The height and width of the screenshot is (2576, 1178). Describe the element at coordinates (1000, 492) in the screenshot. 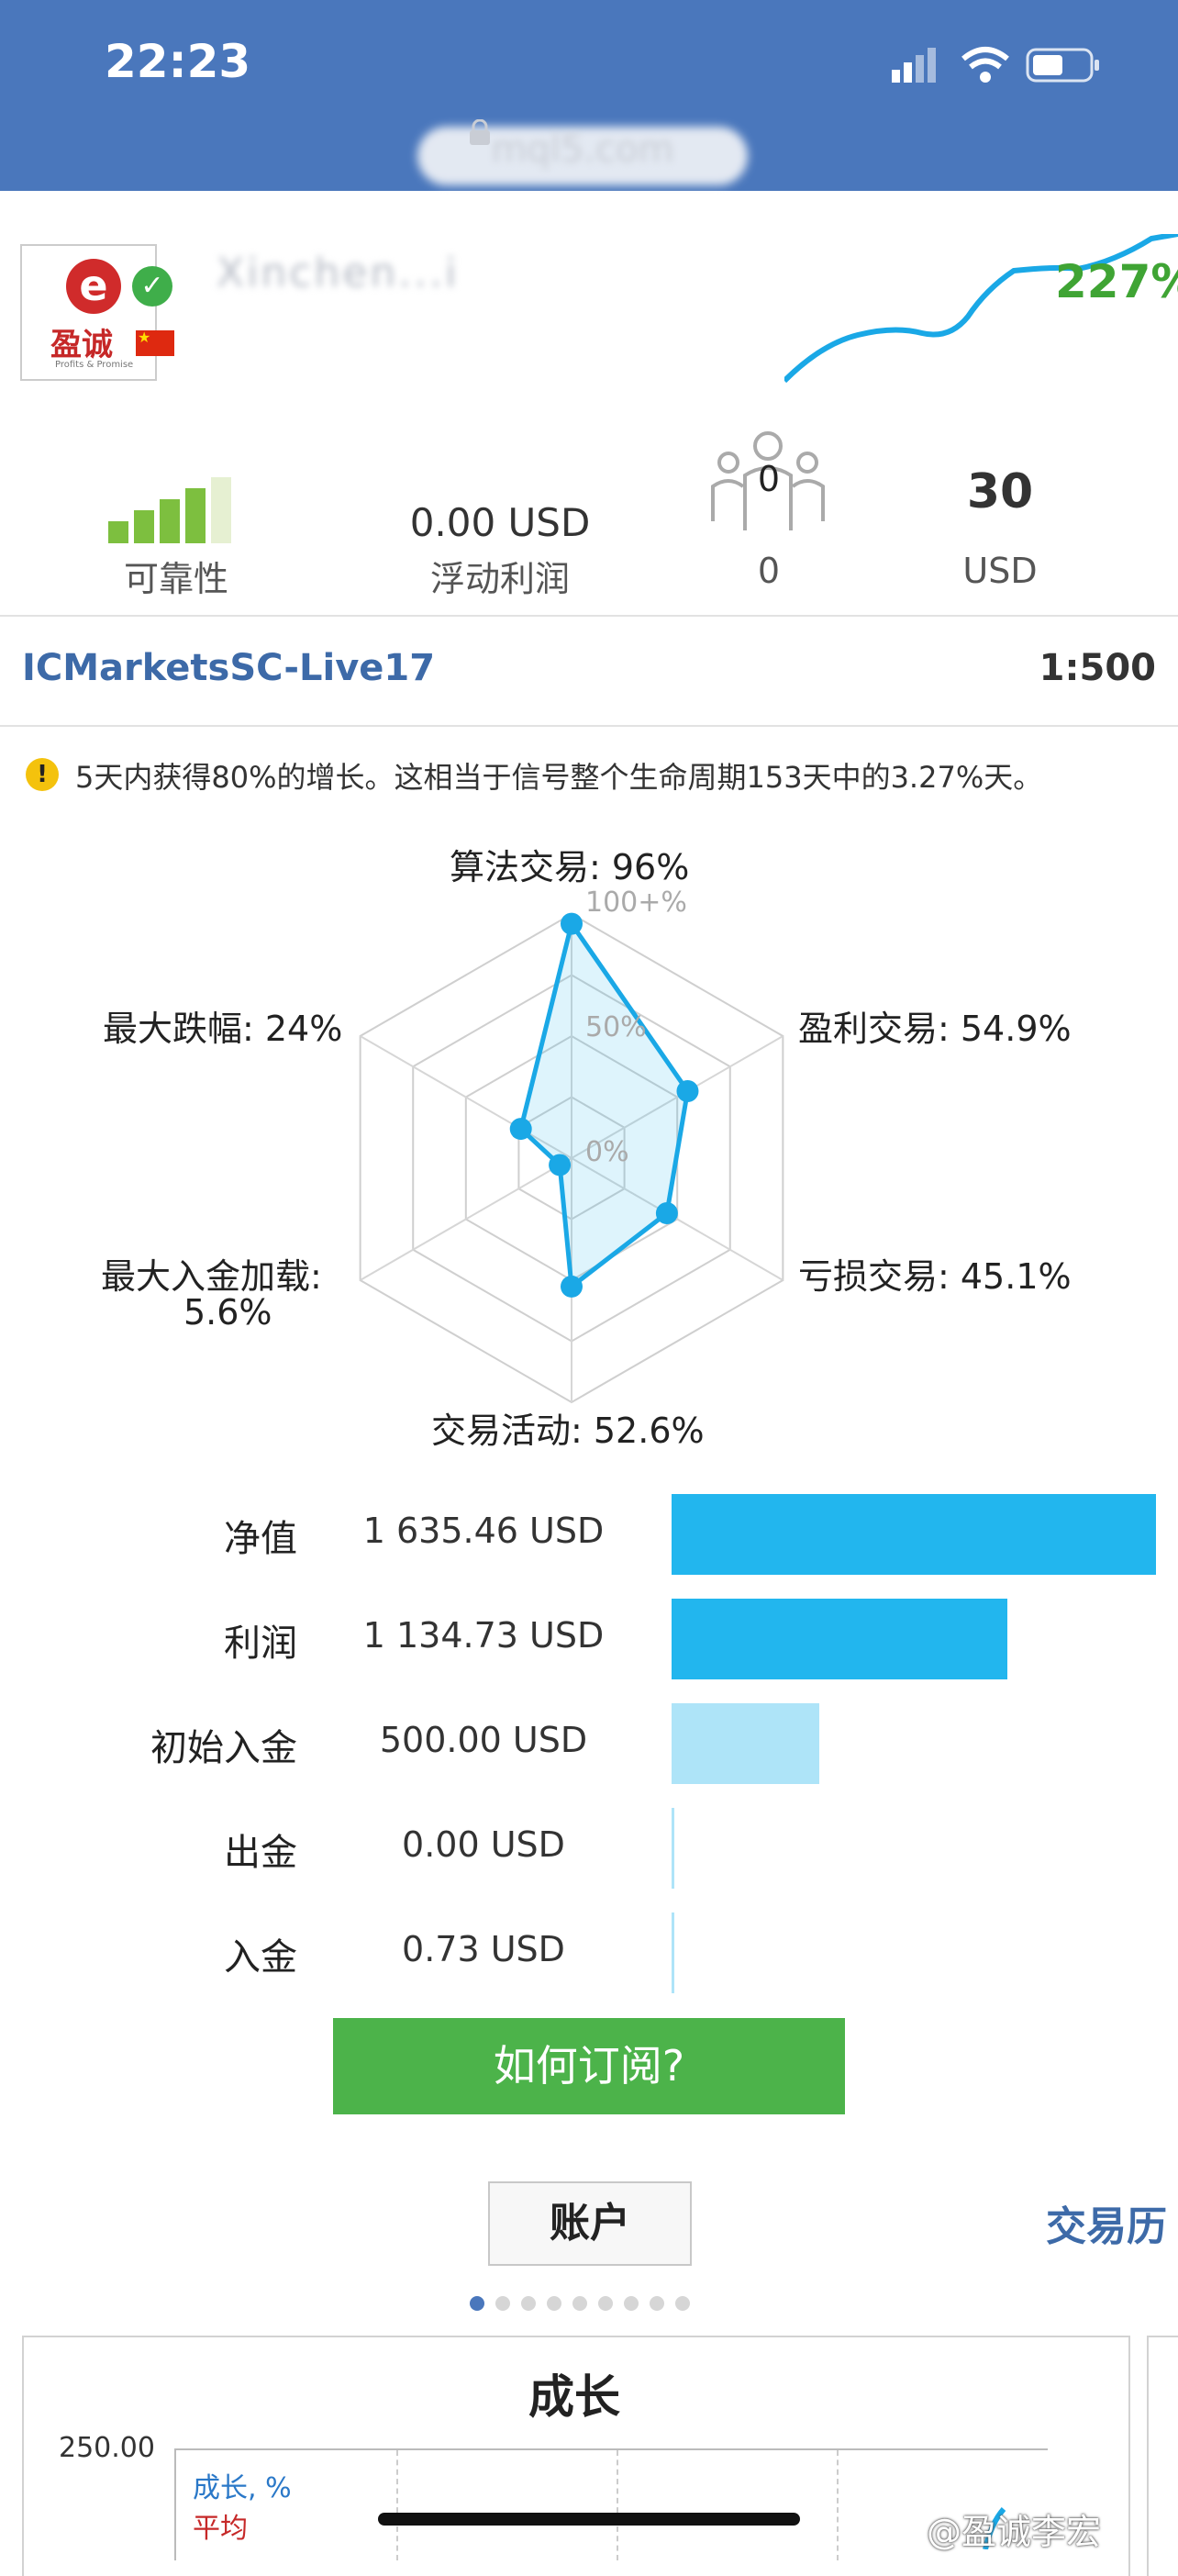

I see `price-value: 30` at that location.